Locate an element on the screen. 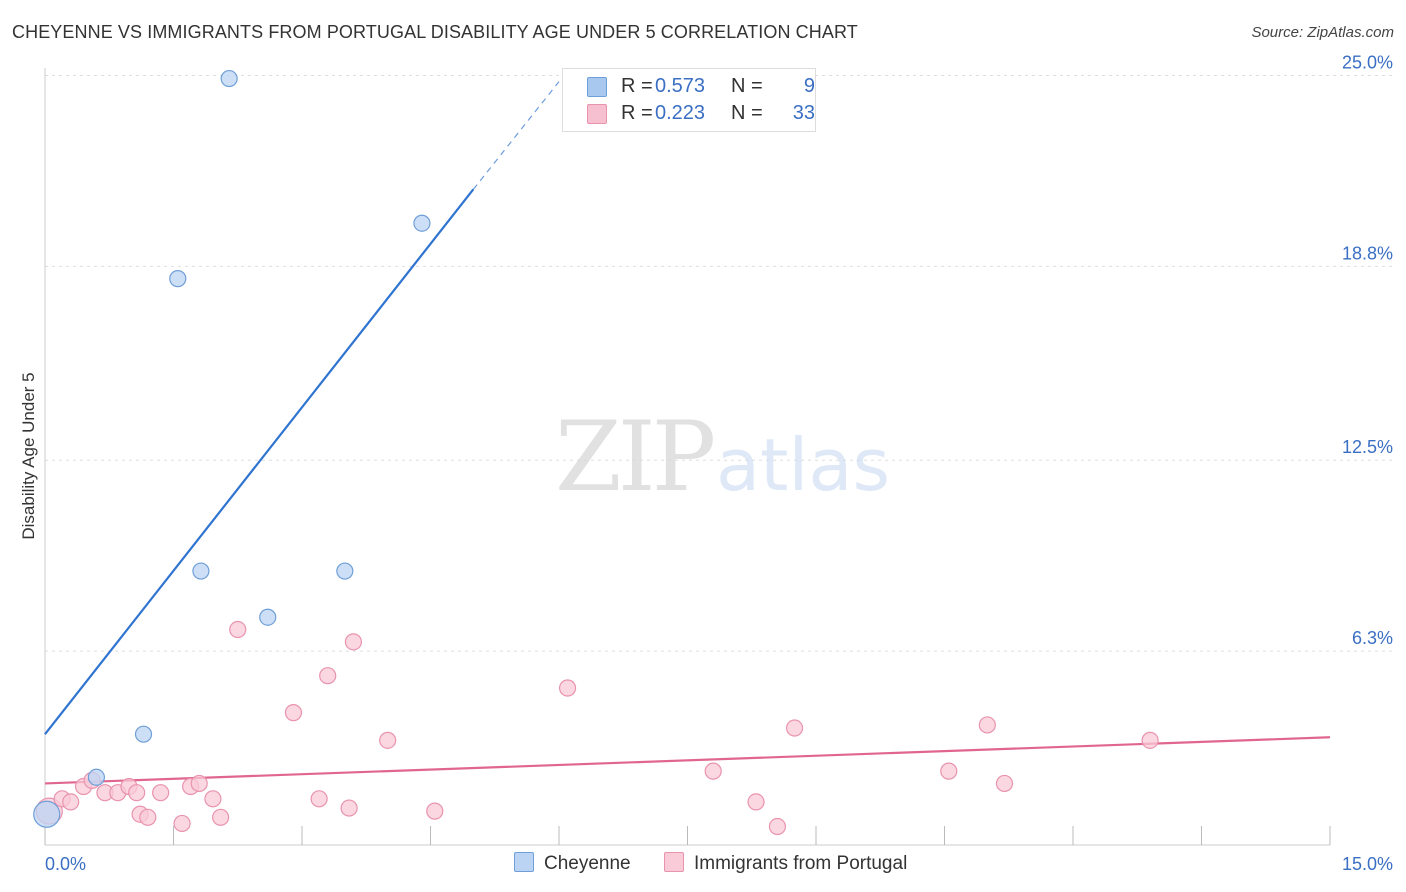  y-tick-label: 18.8% is located at coordinates (1367, 253).